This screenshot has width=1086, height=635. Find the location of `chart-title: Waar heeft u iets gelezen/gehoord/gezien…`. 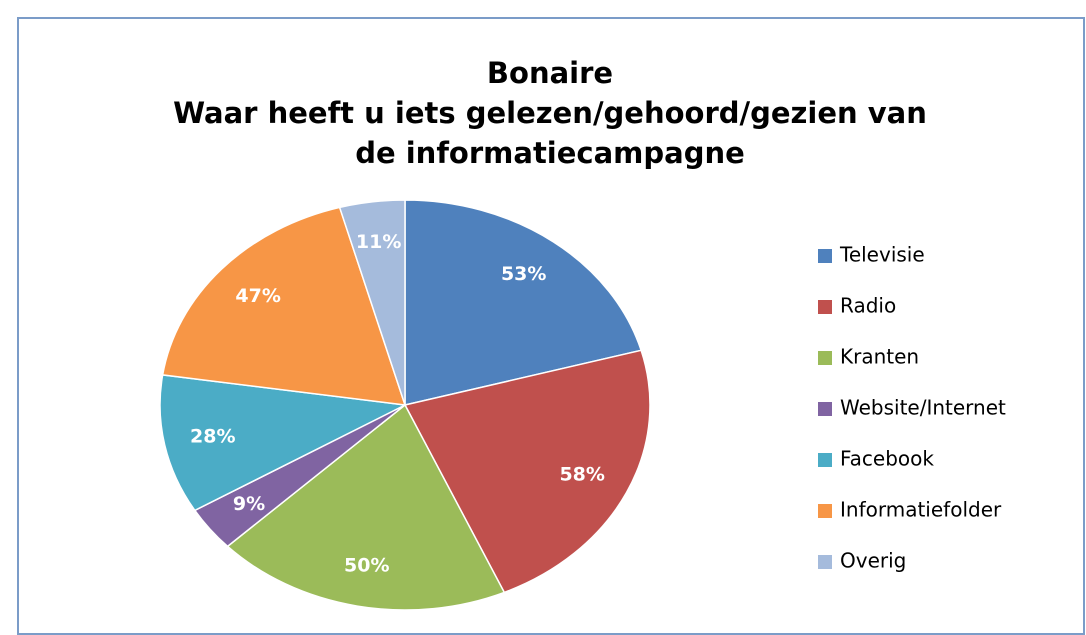

chart-title: Waar heeft u iets gelezen/gehoord/gezien… is located at coordinates (550, 113).